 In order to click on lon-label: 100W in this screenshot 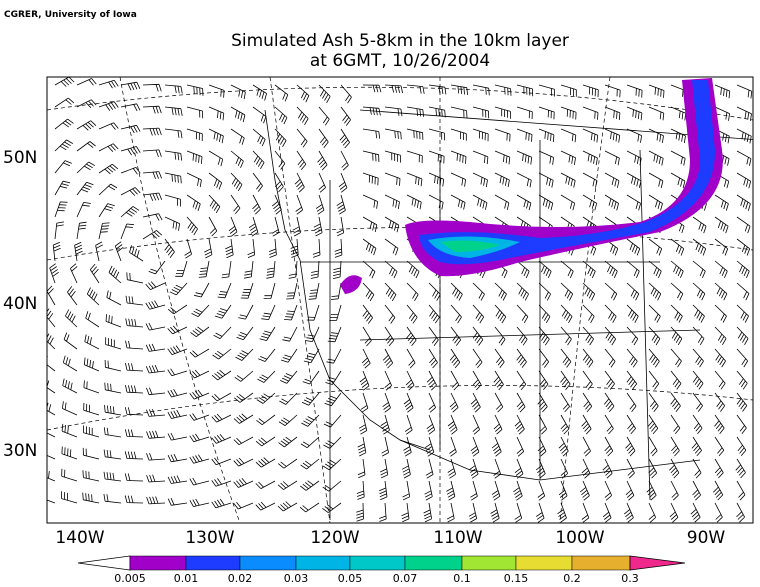, I will do `click(579, 538)`.